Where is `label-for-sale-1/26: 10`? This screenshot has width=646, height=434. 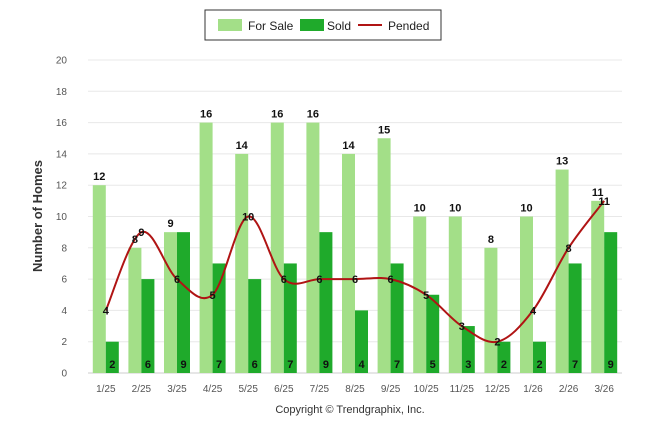 label-for-sale-1/26: 10 is located at coordinates (526, 209).